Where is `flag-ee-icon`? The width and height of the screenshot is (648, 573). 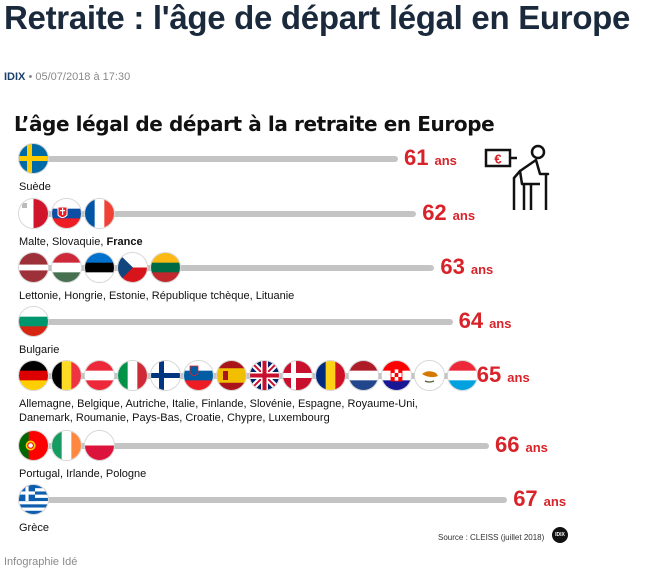 flag-ee-icon is located at coordinates (99, 267).